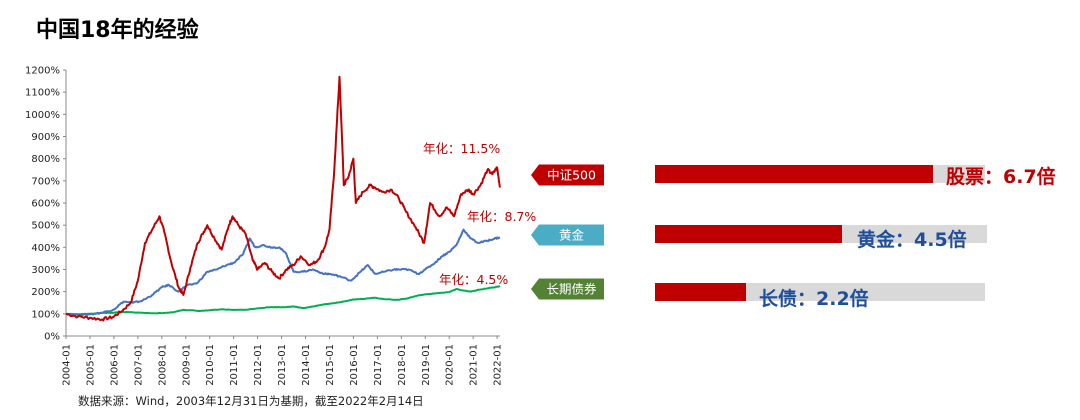  Describe the element at coordinates (210, 365) in the screenshot. I see `x-tick-label: 2010-01` at that location.